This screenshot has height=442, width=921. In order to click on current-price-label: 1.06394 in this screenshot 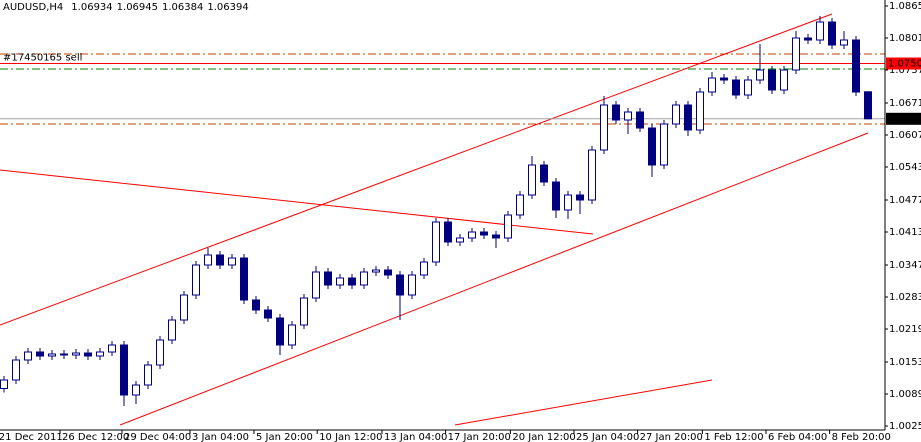, I will do `click(904, 119)`.